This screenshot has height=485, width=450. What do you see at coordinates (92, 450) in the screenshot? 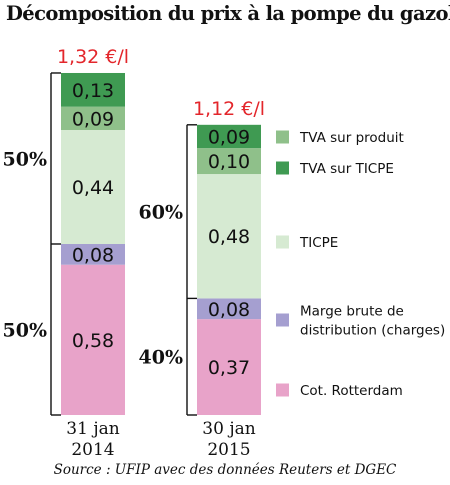
I see `category-label-1-line2: 2014` at bounding box center [92, 450].